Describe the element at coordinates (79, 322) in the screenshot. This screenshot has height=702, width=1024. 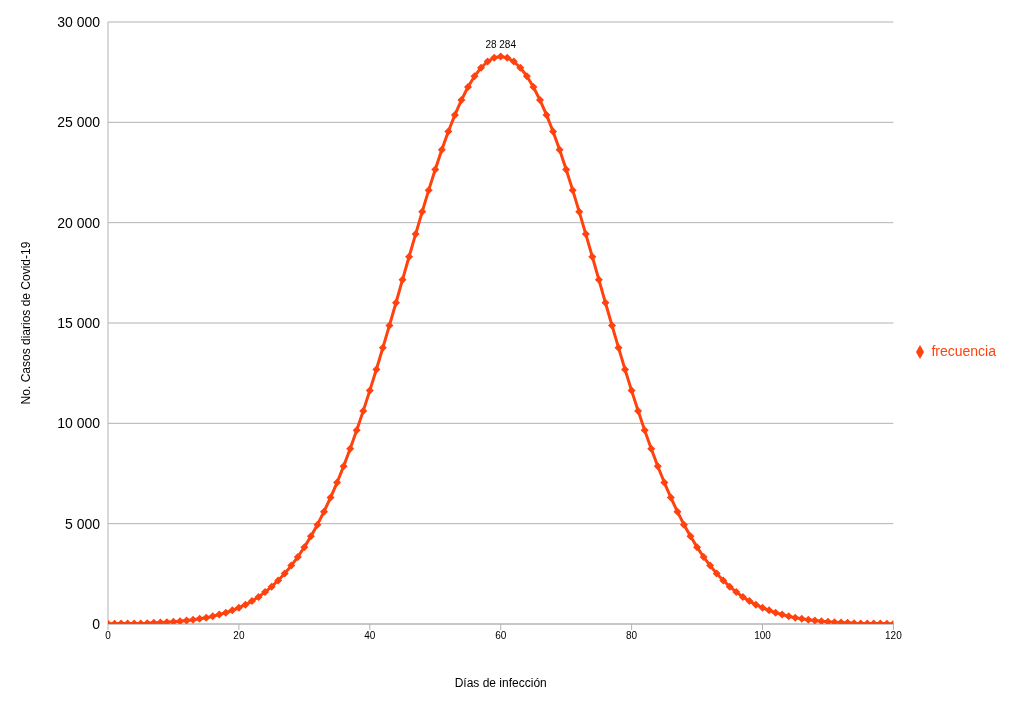
I see `y-tick-label: 15 000` at that location.